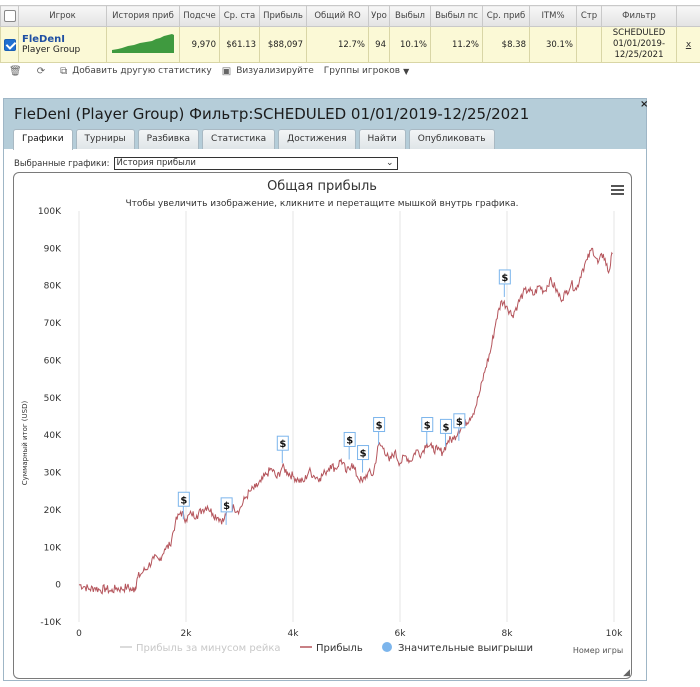 This screenshot has height=687, width=700. What do you see at coordinates (598, 650) in the screenshot?
I see `x-axis-label: Номер игры` at bounding box center [598, 650].